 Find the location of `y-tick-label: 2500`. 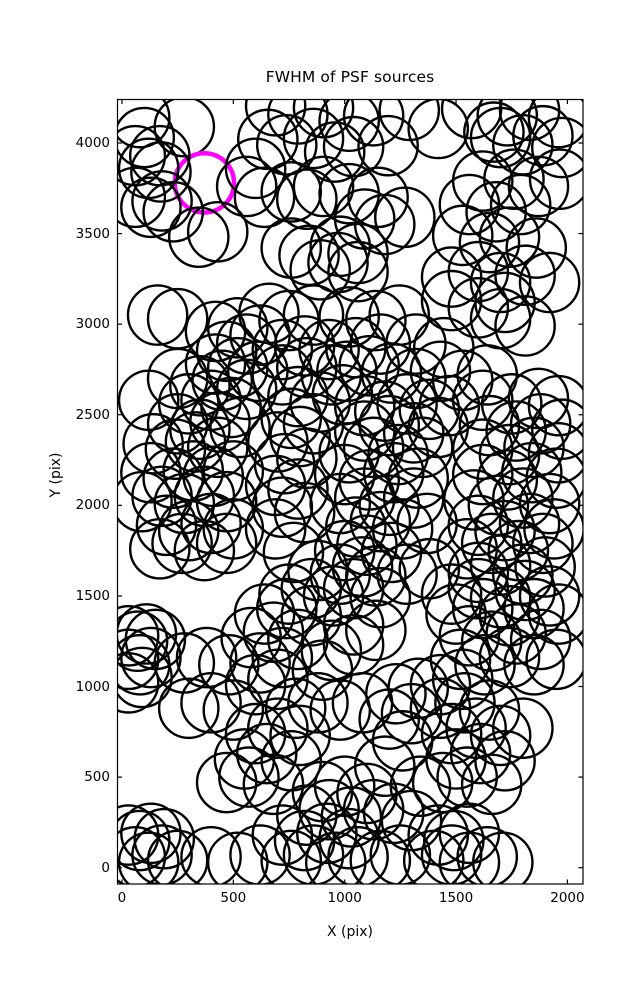

y-tick-label: 2500 is located at coordinates (92, 414).